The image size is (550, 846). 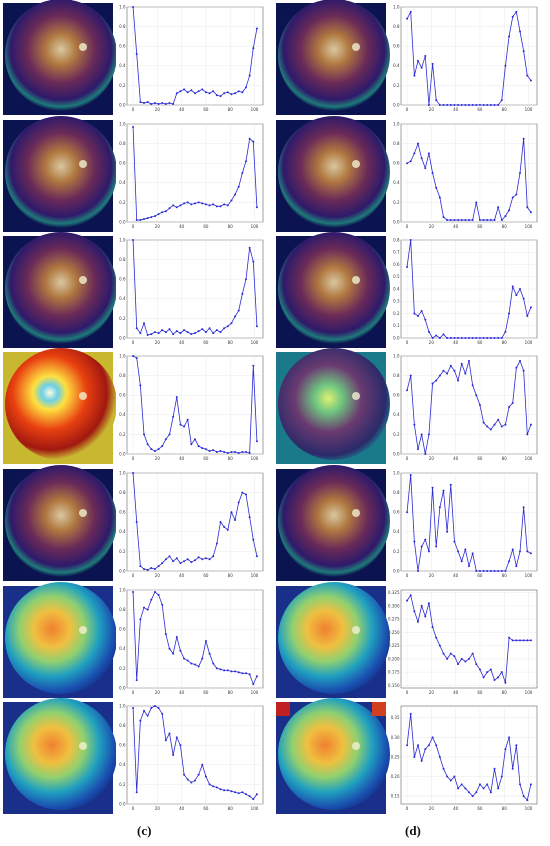 I want to click on panel-label-c: (c), so click(x=144, y=830).